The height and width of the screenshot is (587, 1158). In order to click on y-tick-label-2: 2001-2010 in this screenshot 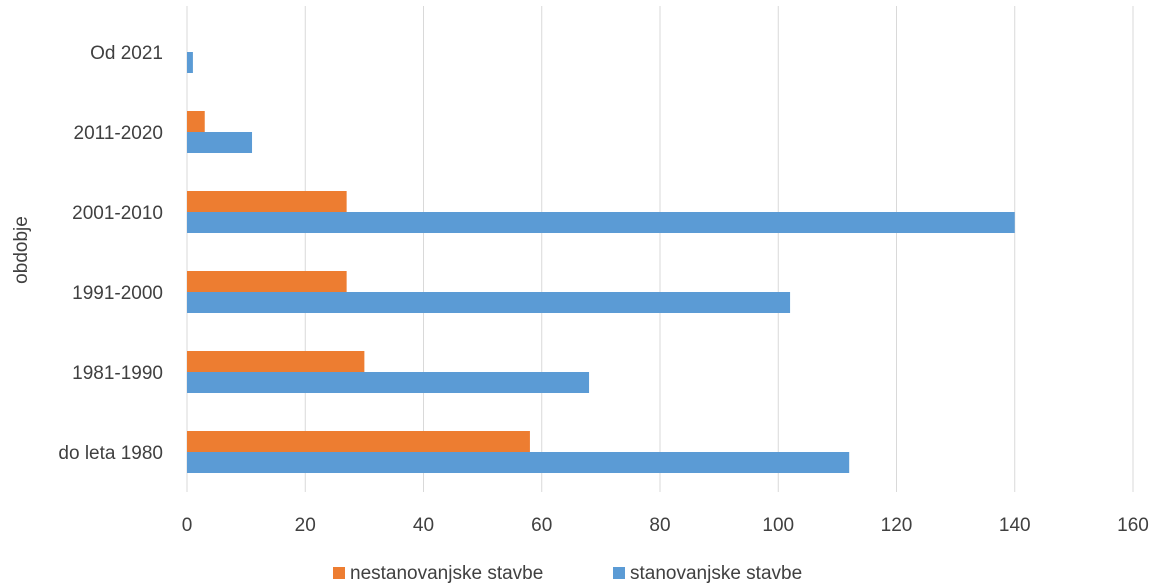, I will do `click(117, 213)`.